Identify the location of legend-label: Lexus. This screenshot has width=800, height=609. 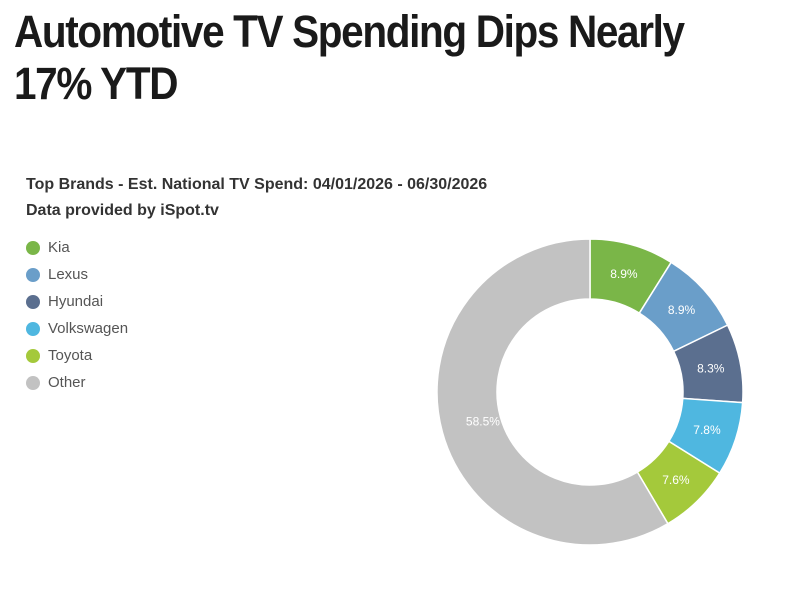
(68, 274).